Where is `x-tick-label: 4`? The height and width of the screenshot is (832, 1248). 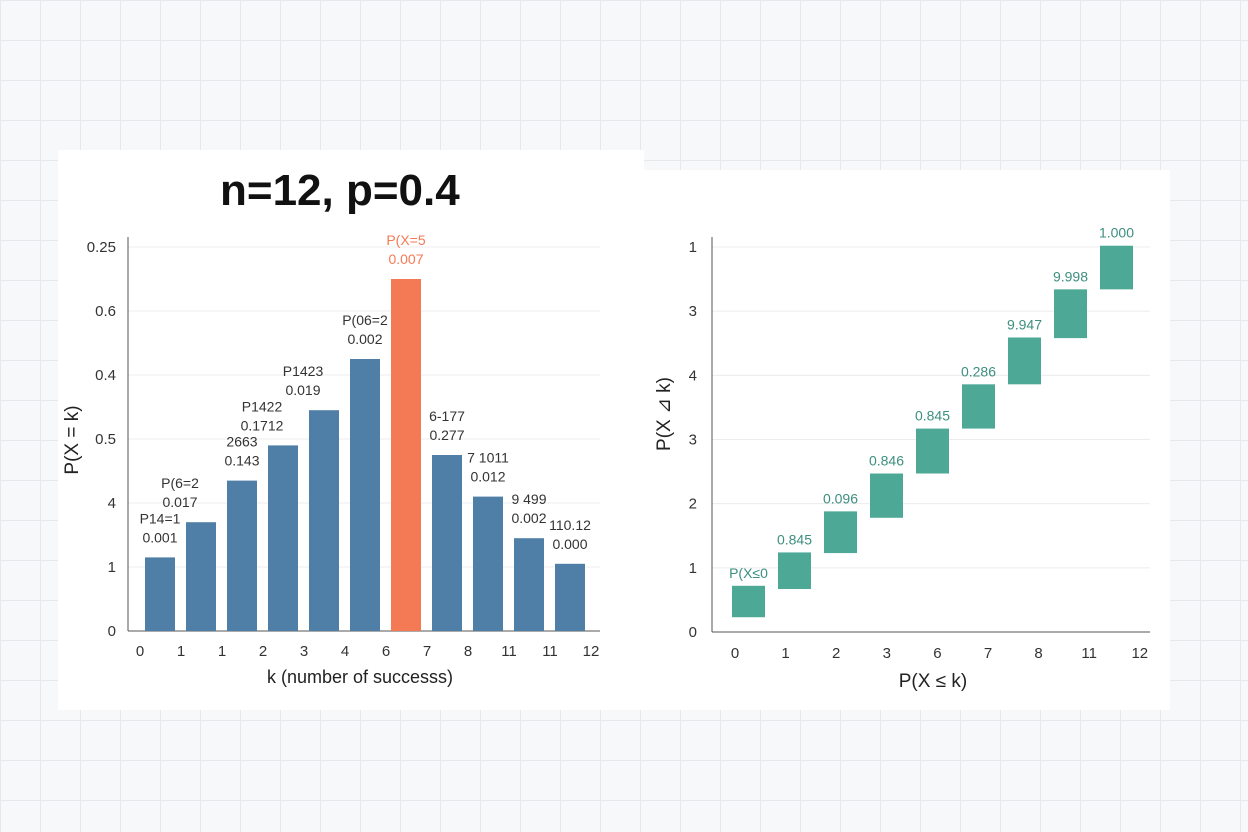 x-tick-label: 4 is located at coordinates (345, 651).